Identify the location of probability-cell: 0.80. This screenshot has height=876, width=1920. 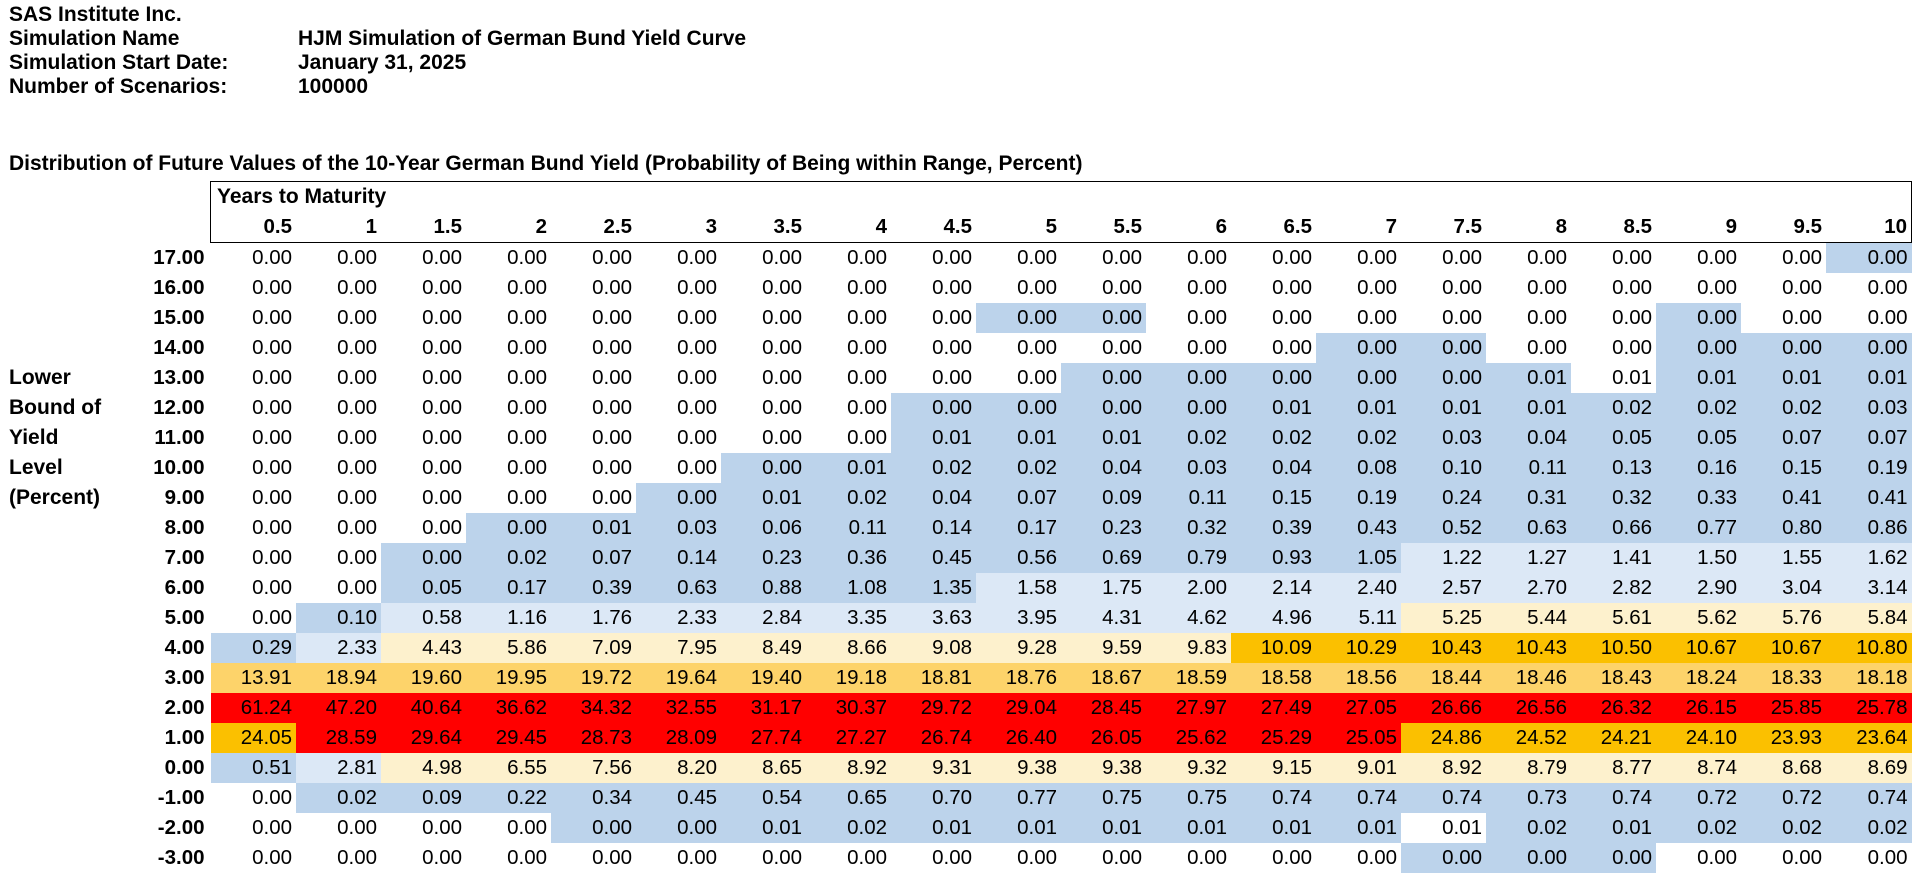
(1783, 528).